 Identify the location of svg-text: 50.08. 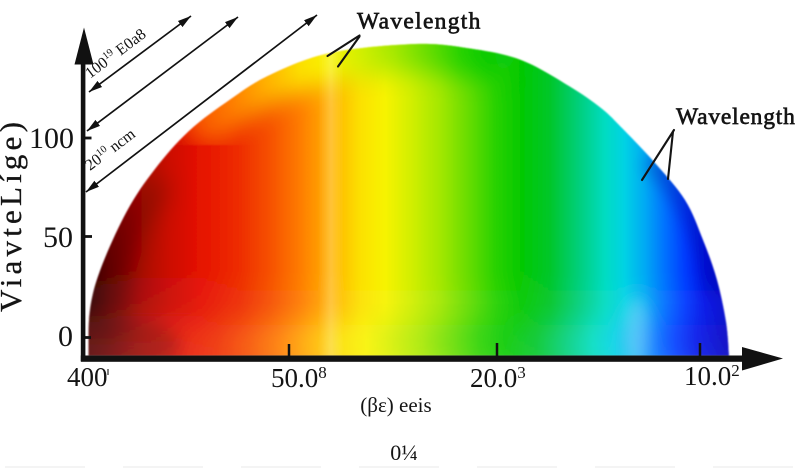
(299, 378).